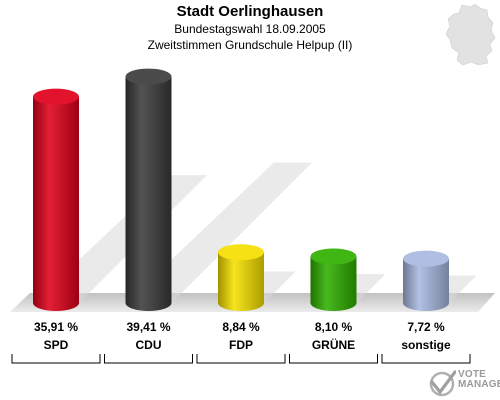  I want to click on category-label-sonstige: sonstige, so click(426, 345).